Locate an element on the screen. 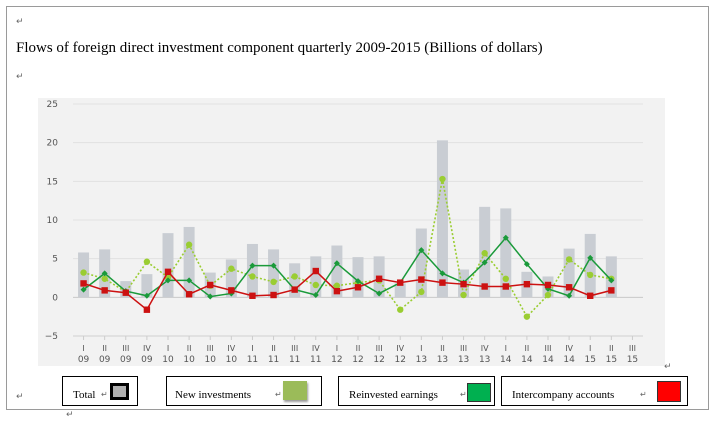  series-line-reinvested-earnings is located at coordinates (347, 267).